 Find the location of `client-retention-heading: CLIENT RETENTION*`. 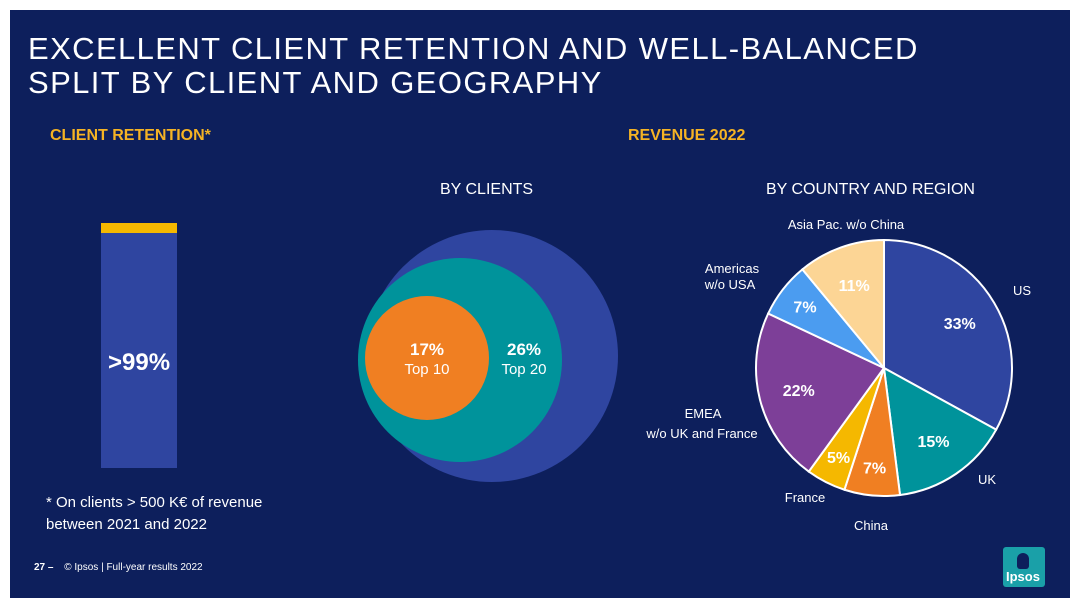

client-retention-heading: CLIENT RETENTION* is located at coordinates (130, 135).